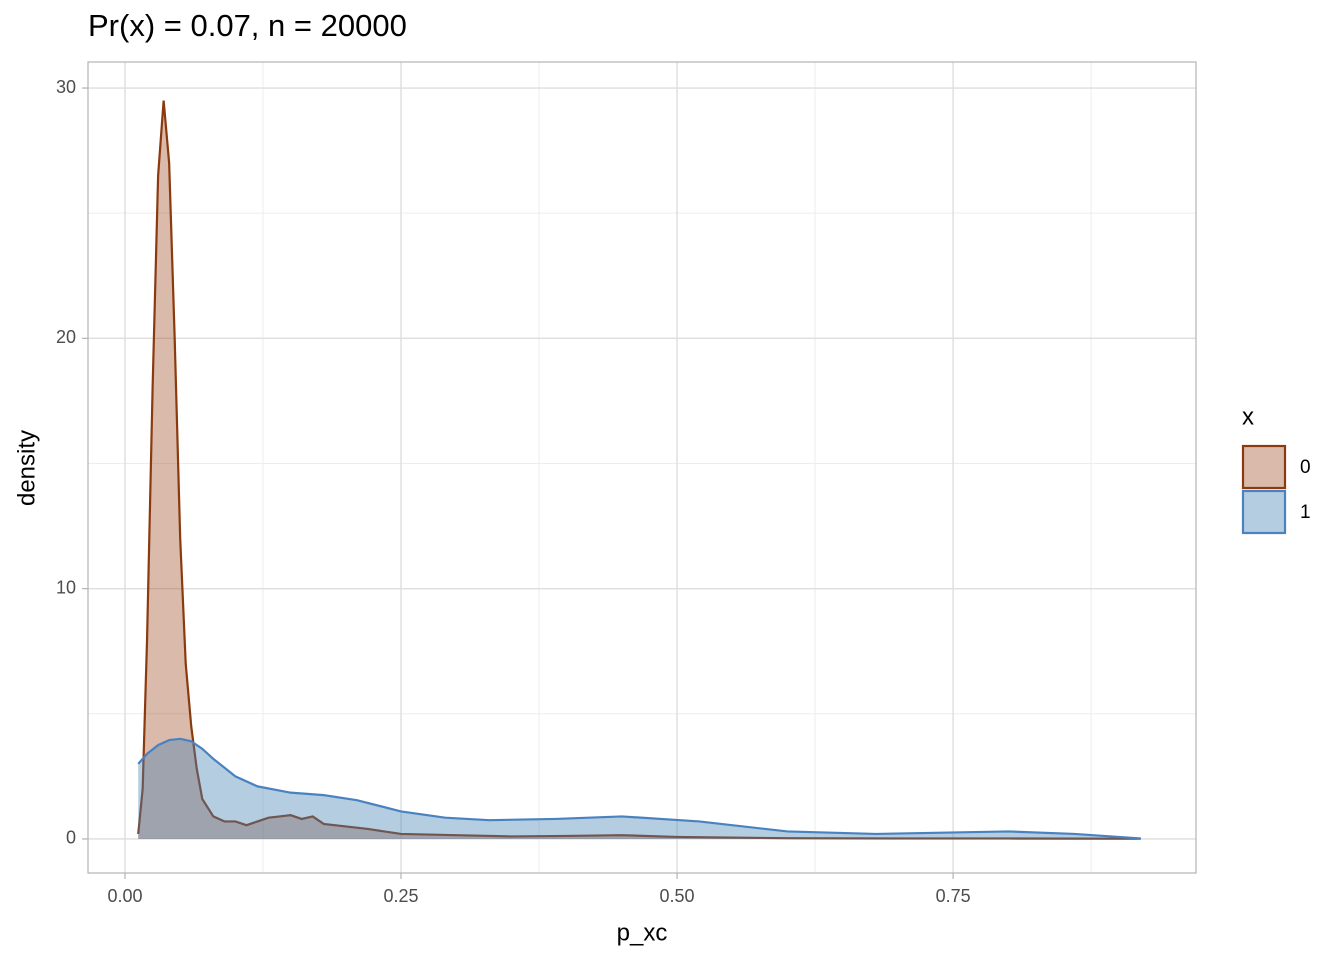  I want to click on legend-title: x, so click(1248, 416).